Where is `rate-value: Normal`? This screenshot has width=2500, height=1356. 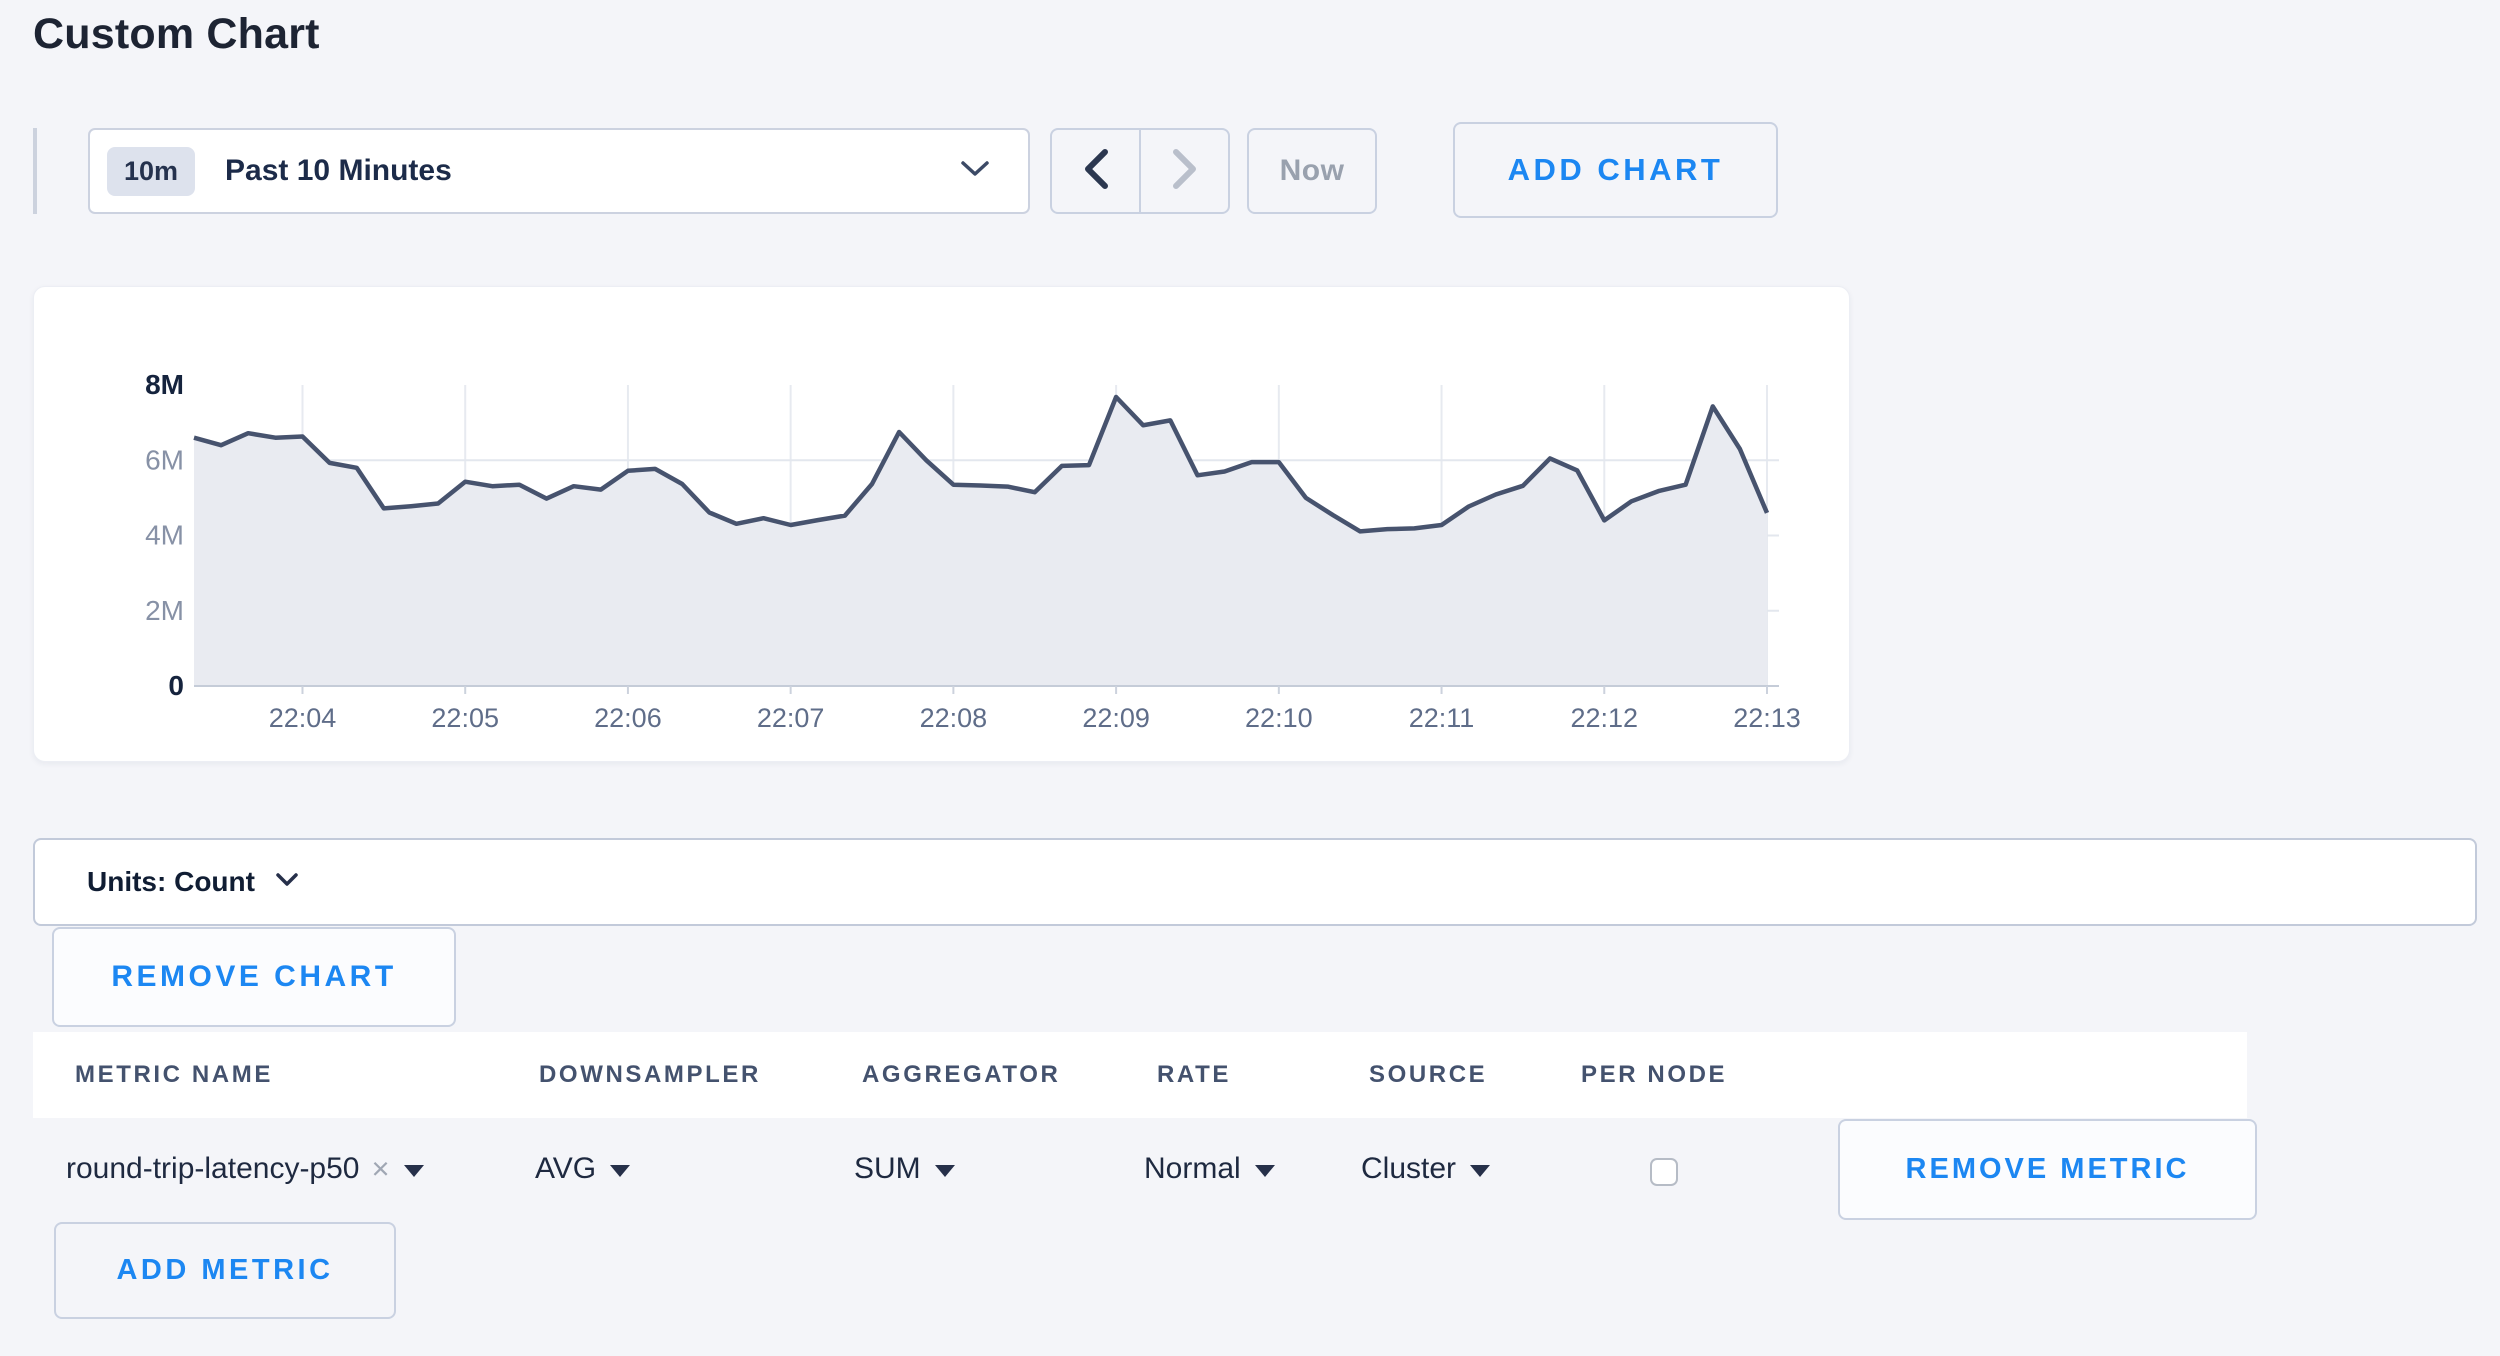 rate-value: Normal is located at coordinates (1192, 1168).